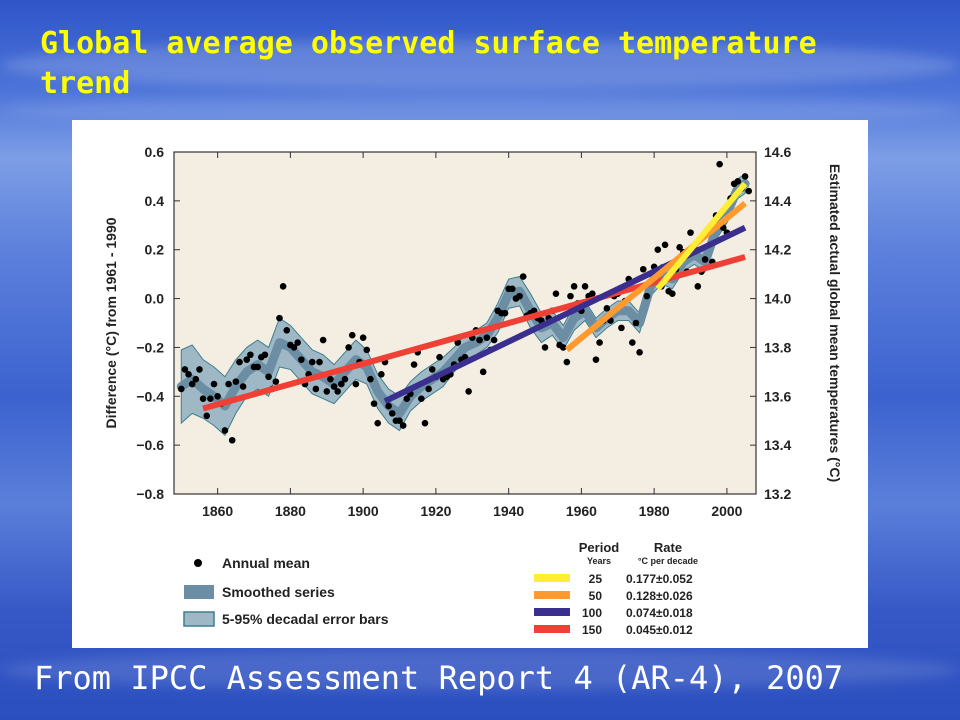  Describe the element at coordinates (150, 347) in the screenshot. I see `y-tick-label: −0.2` at that location.